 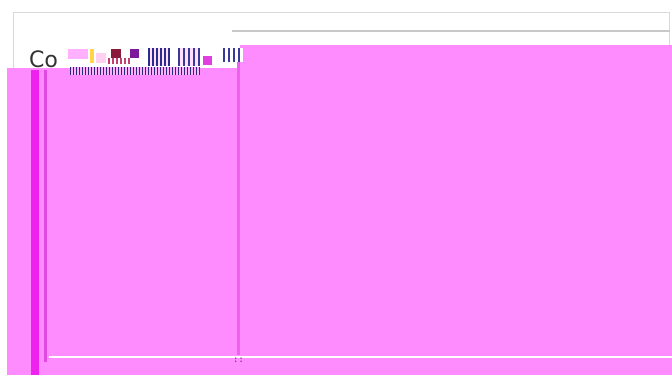 I want to click on corrupted-toolbar-icons, so click(x=157, y=62).